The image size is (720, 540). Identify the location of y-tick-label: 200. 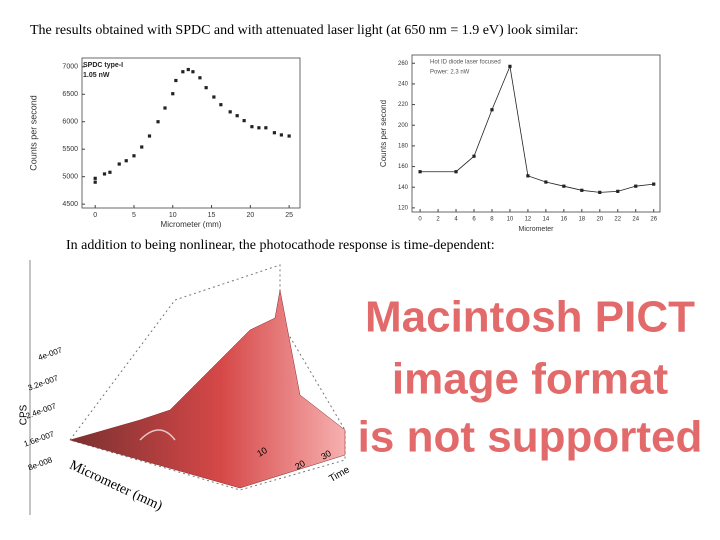
(403, 126).